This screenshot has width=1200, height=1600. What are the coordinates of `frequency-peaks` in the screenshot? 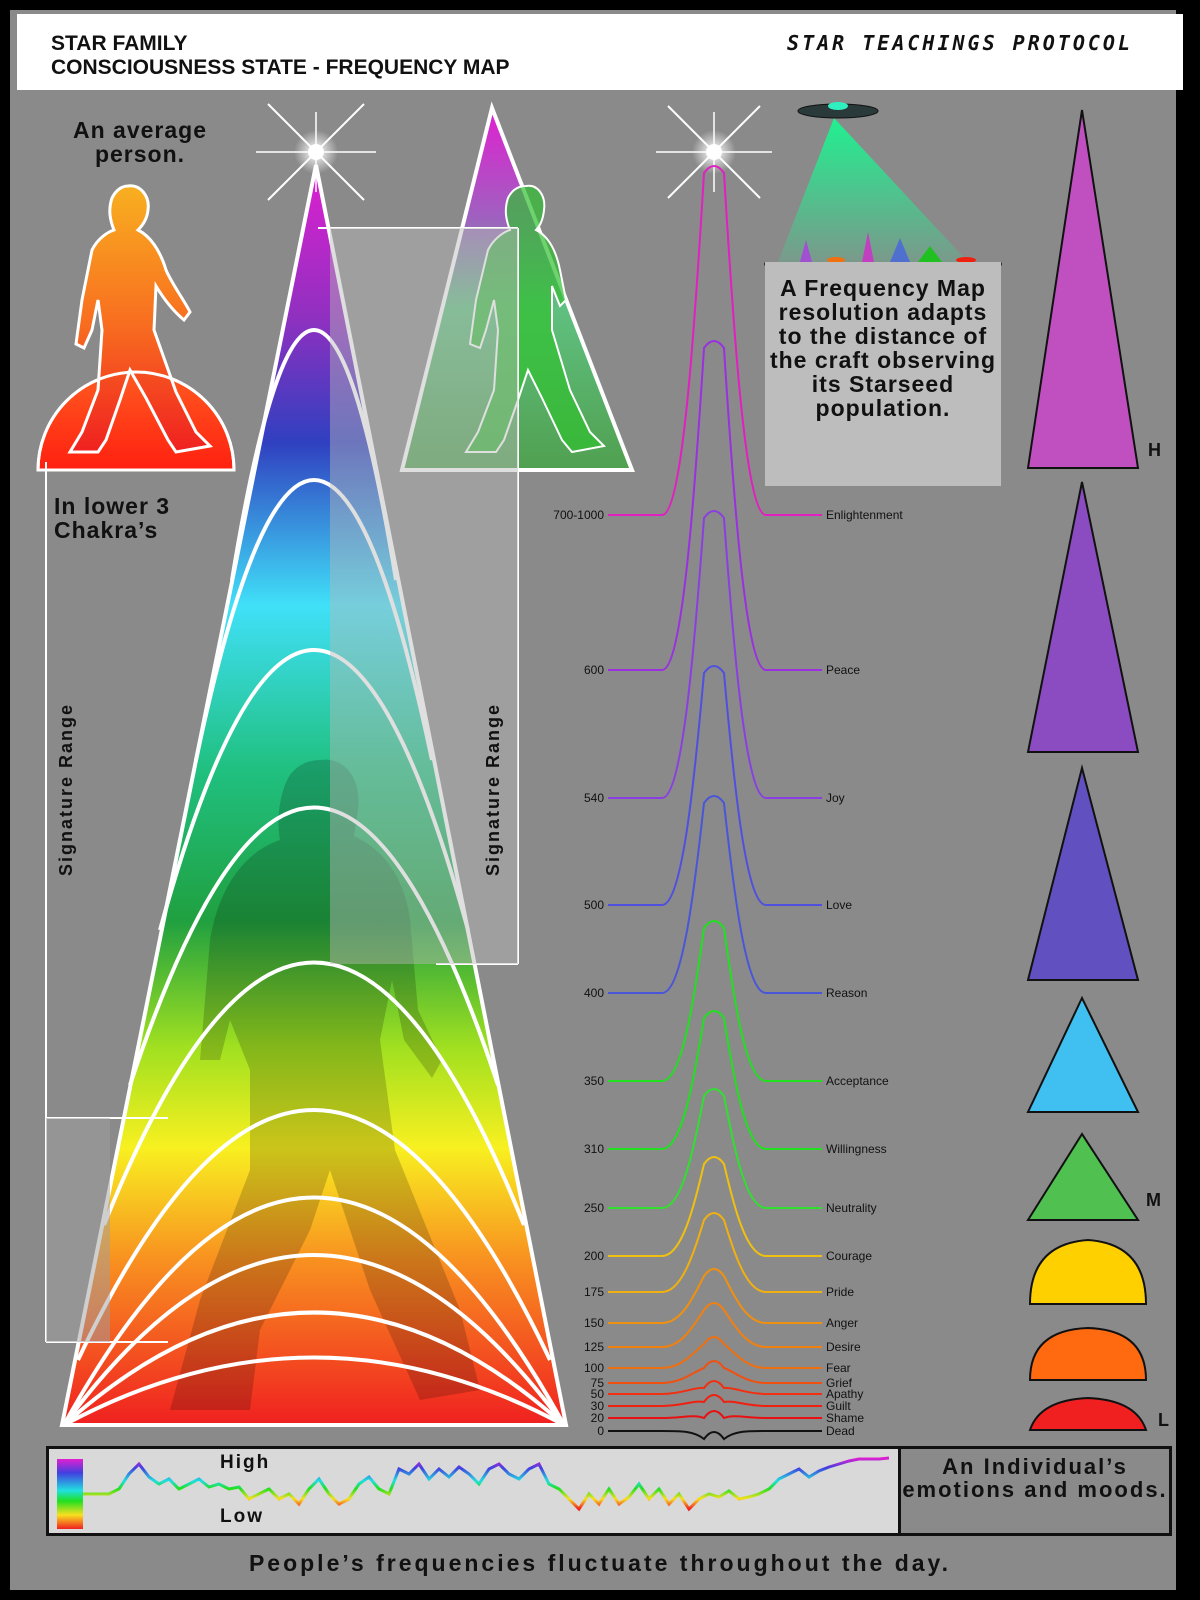 It's located at (715, 803).